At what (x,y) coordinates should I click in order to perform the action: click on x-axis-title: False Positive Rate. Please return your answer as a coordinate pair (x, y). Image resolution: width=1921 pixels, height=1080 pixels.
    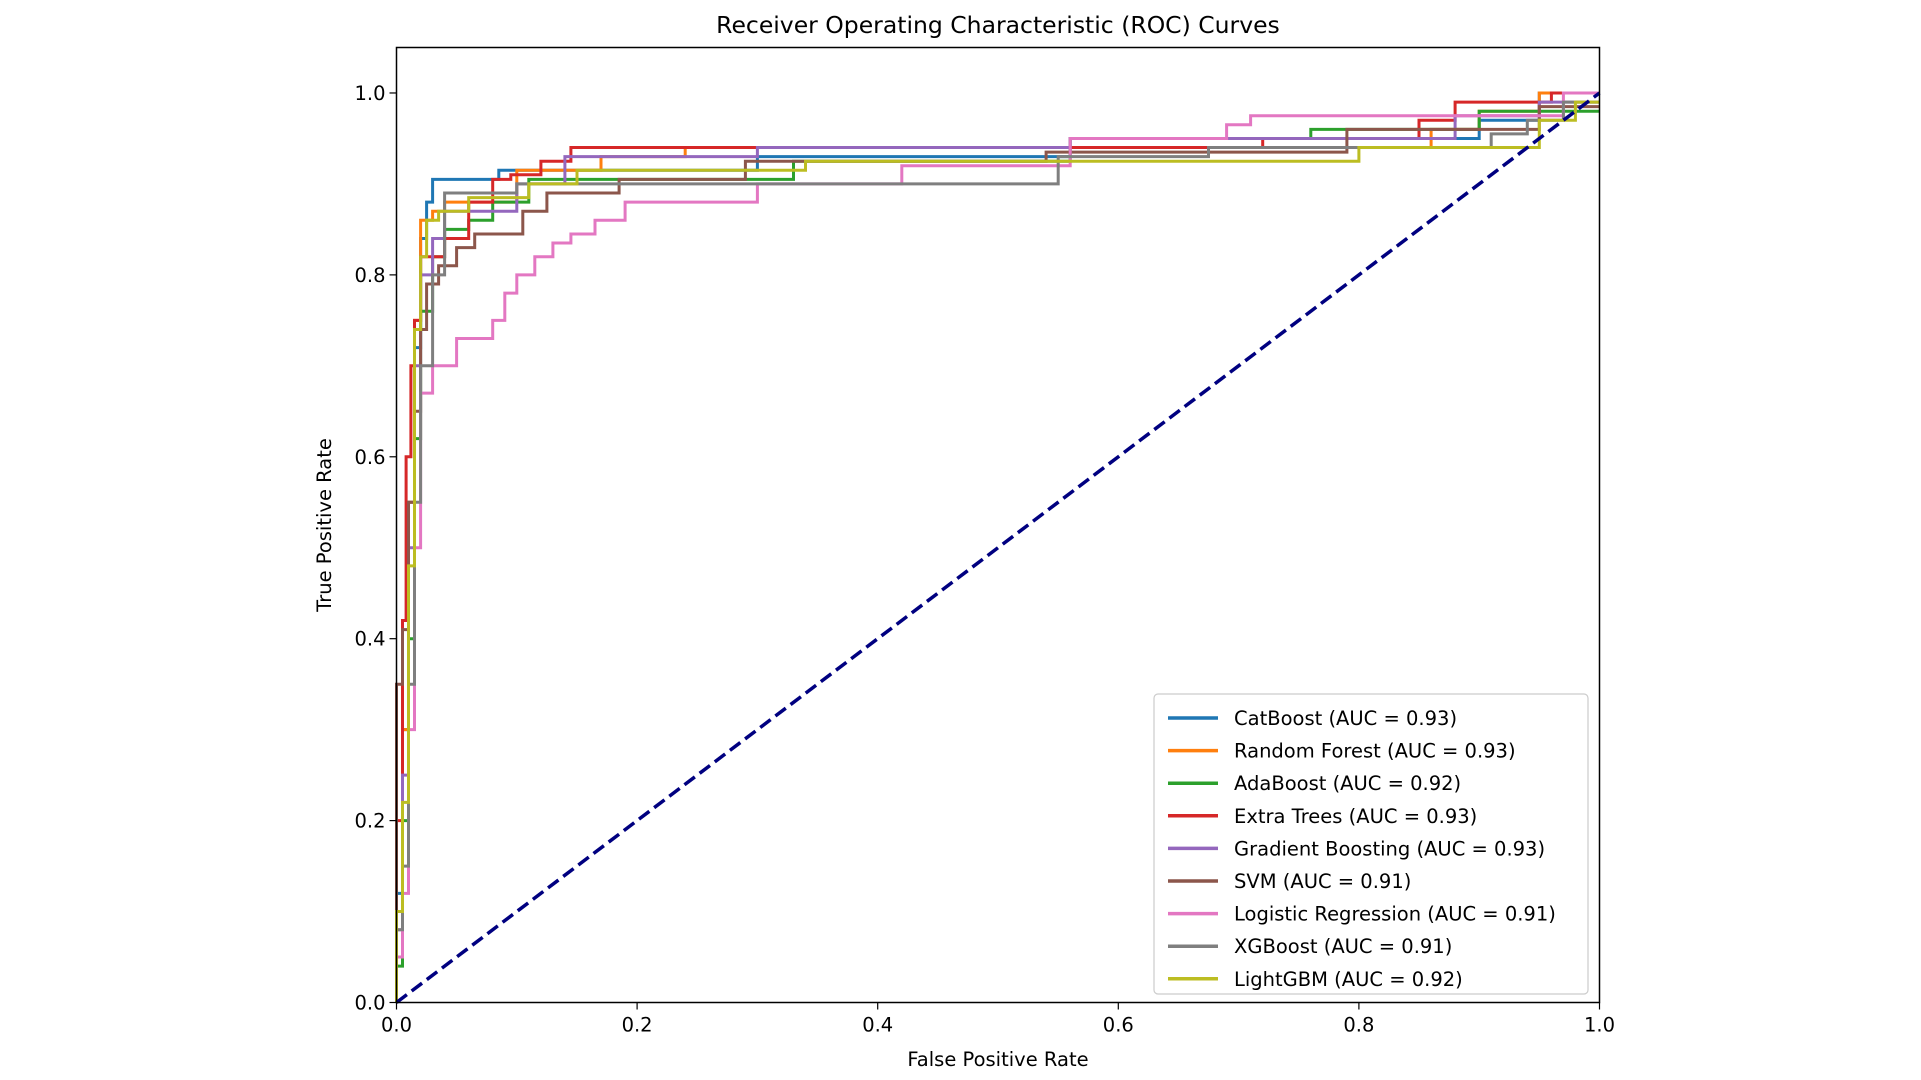
    Looking at the image, I should click on (997, 1059).